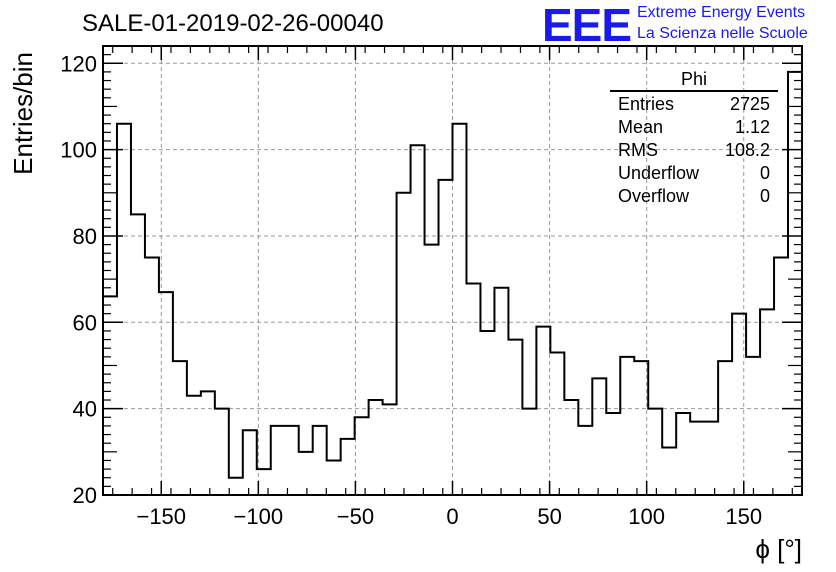 The width and height of the screenshot is (836, 572). Describe the element at coordinates (23, 113) in the screenshot. I see `y-axis-label: Entries/bin` at that location.